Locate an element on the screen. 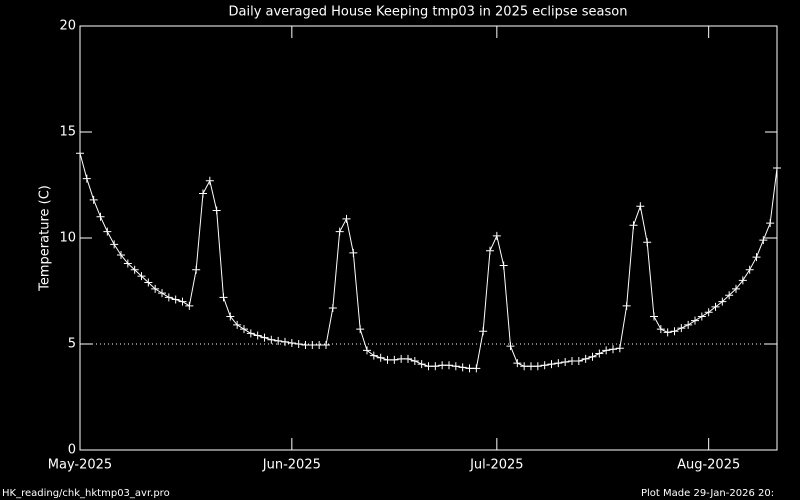  y-tick-label: 10 is located at coordinates (67, 238).